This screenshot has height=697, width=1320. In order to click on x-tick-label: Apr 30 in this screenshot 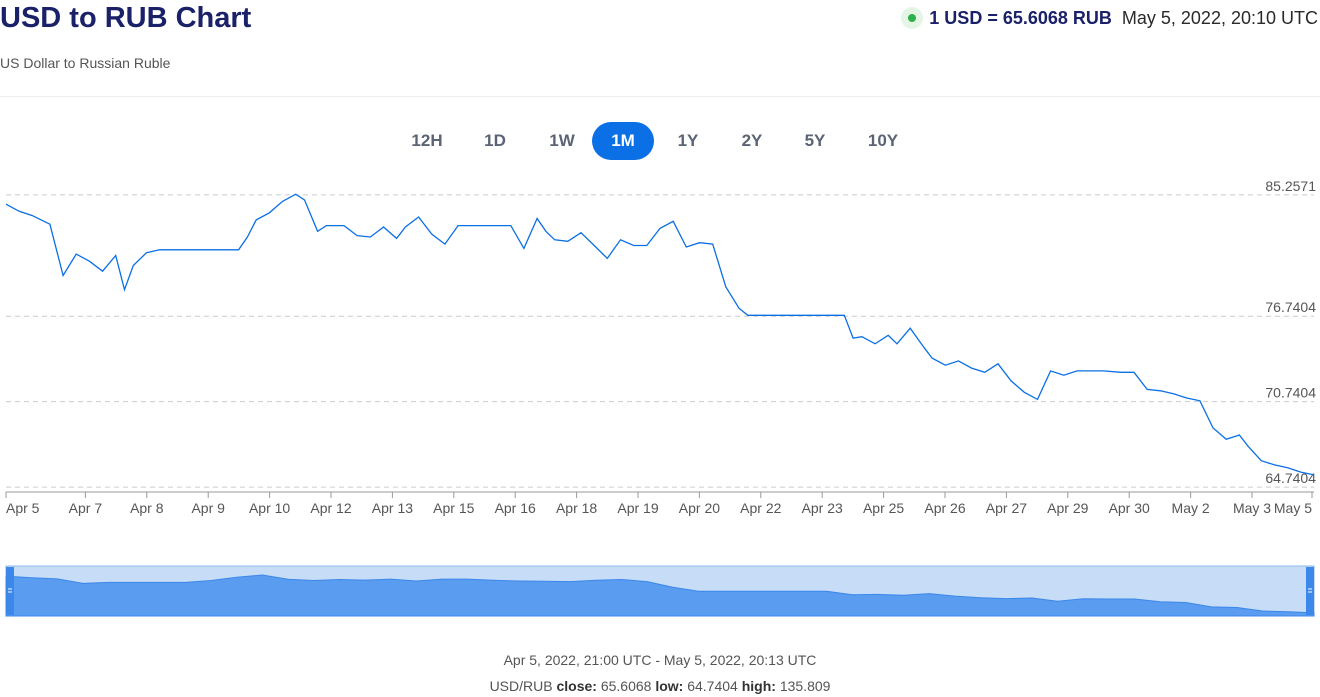, I will do `click(1129, 508)`.